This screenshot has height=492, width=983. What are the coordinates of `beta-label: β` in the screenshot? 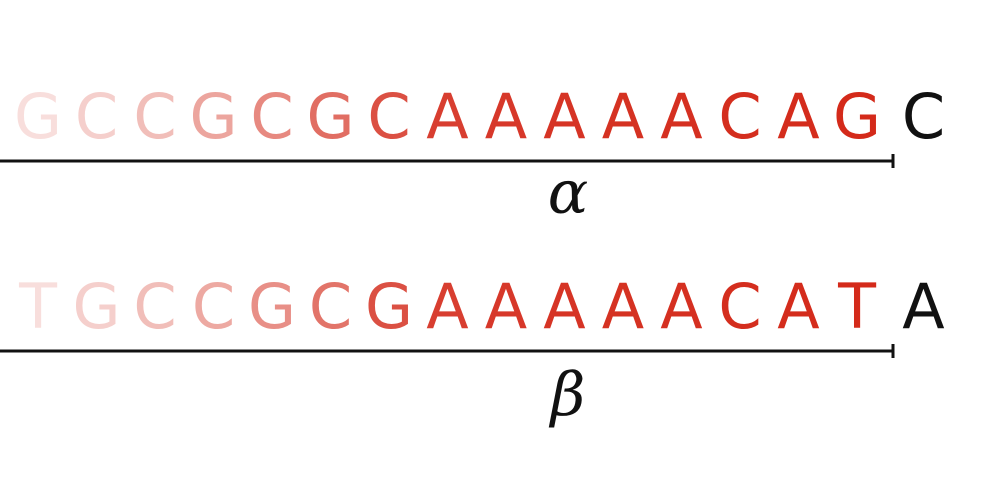 It's located at (568, 395).